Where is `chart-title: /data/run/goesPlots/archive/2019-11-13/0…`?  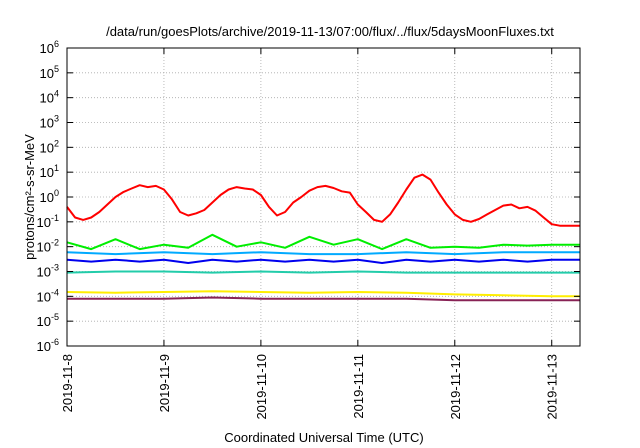
chart-title: /data/run/goesPlots/archive/2019-11-13/0… is located at coordinates (330, 31).